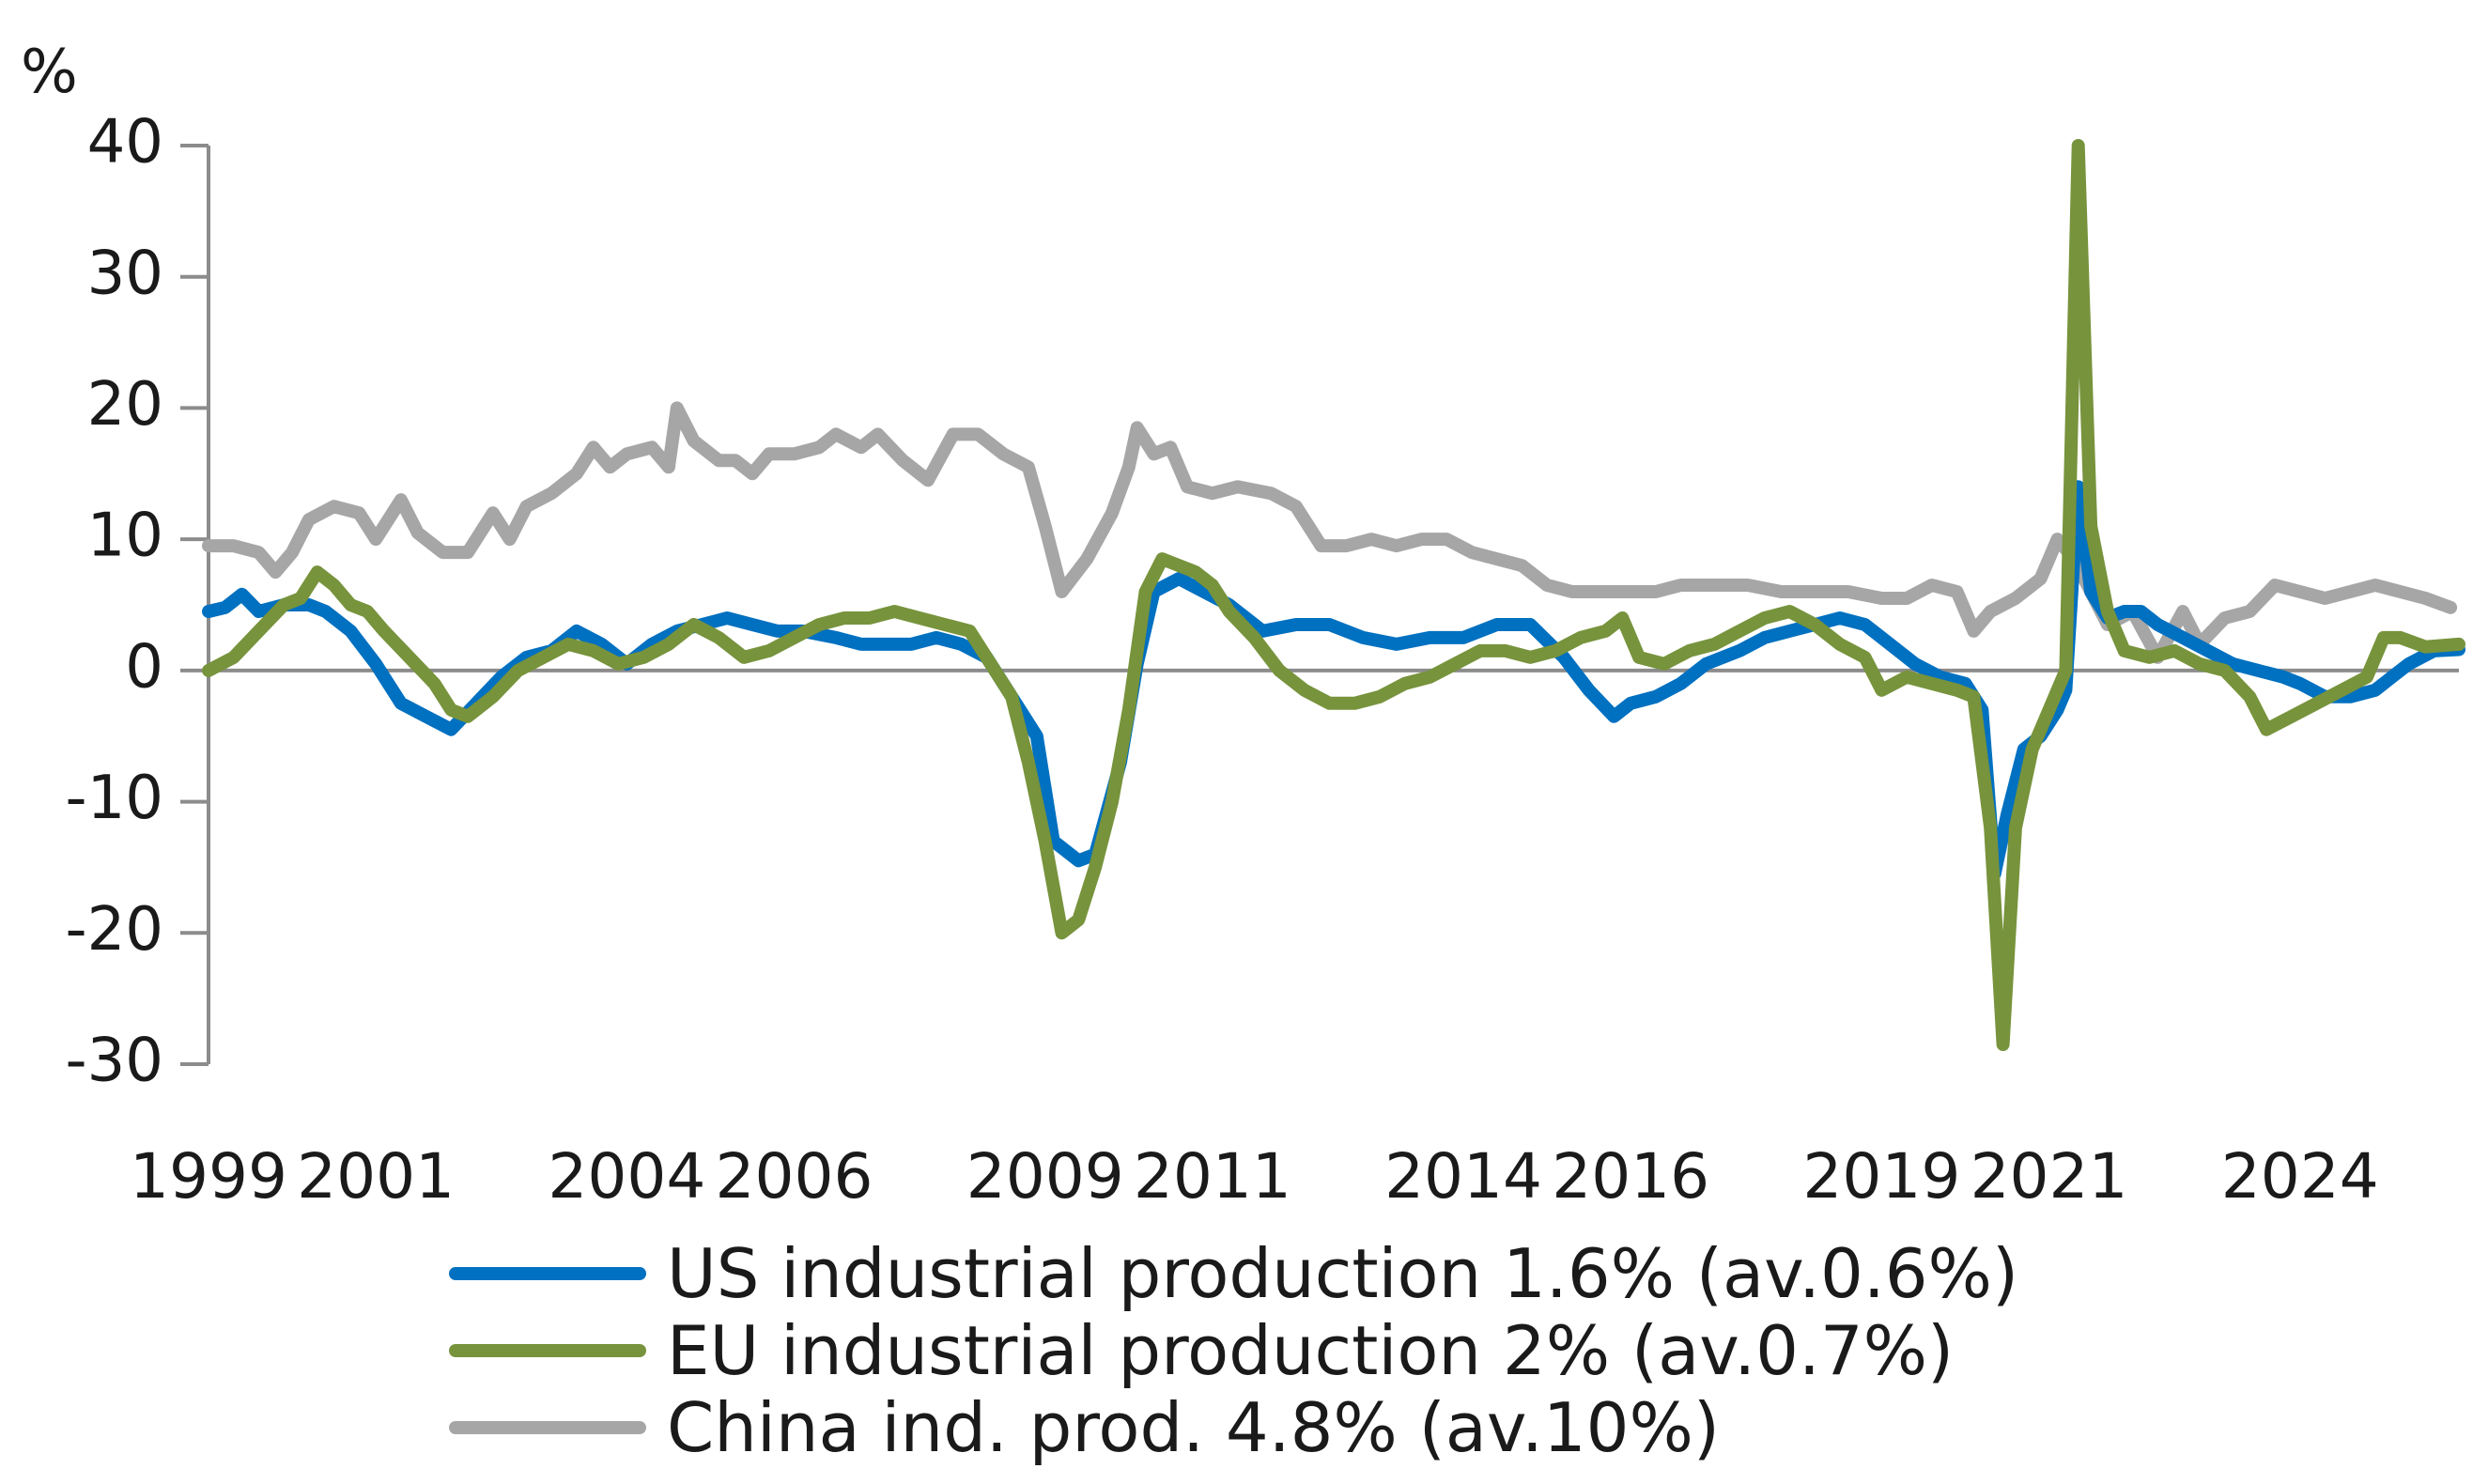 This screenshot has height=1484, width=2473. I want to click on legend-label-eu: EU industrial production 2% (av.0.7%), so click(1311, 1350).